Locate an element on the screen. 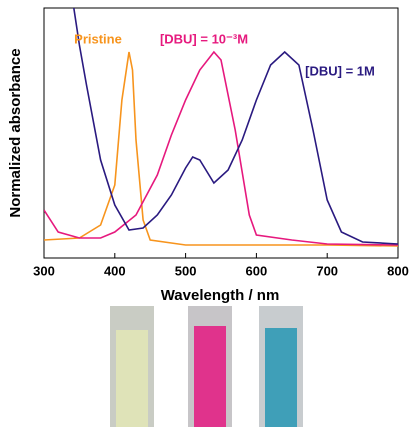 The height and width of the screenshot is (427, 416). x-tick-label: 500 is located at coordinates (186, 270).